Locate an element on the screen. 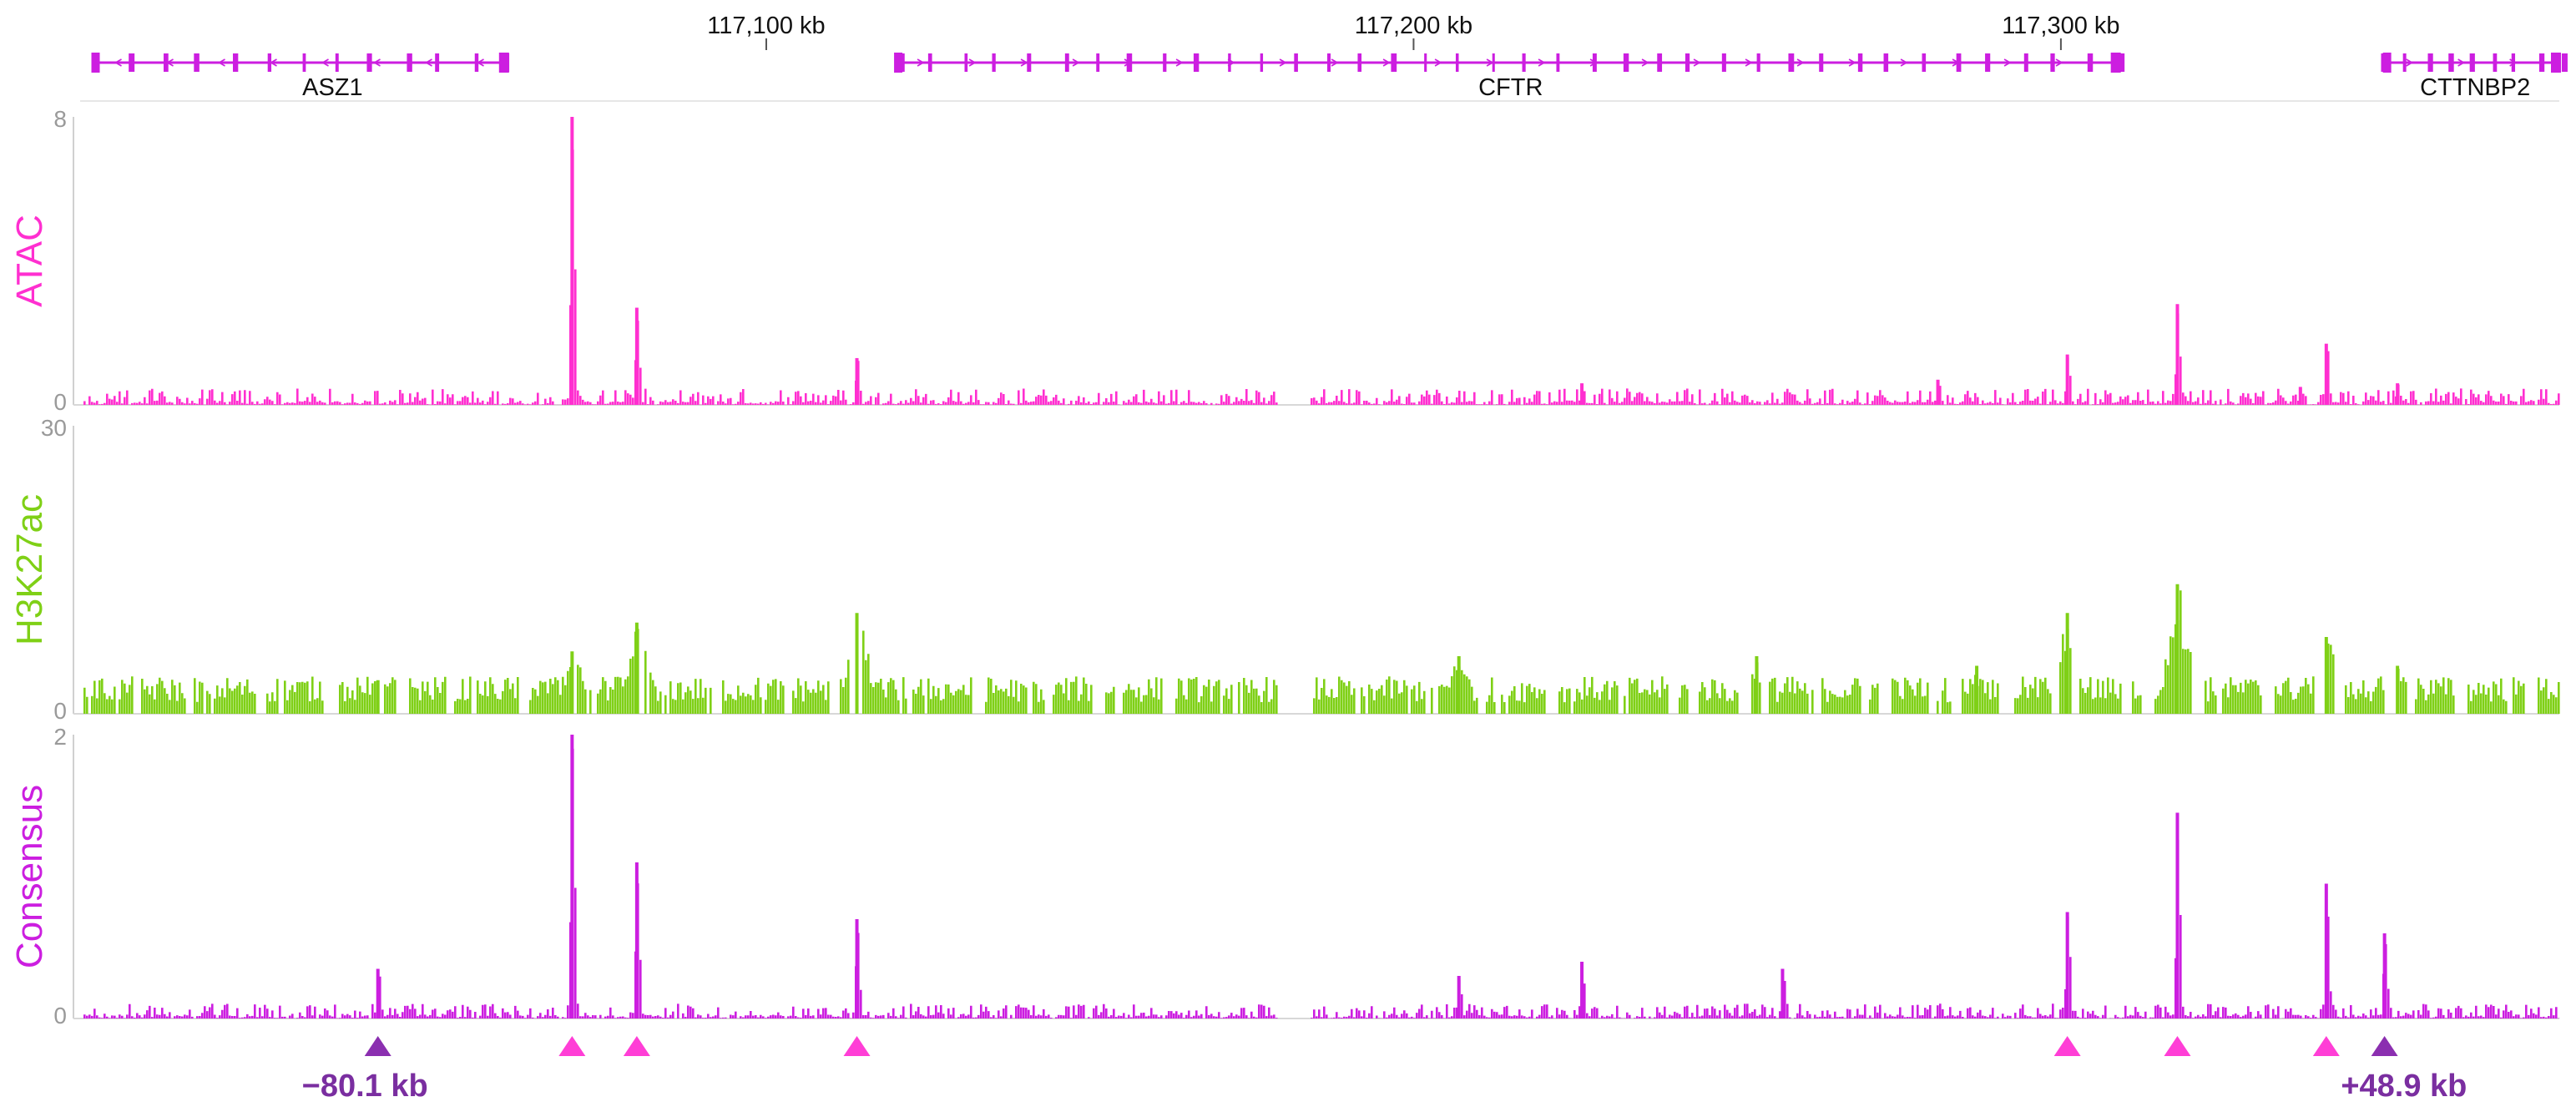 The height and width of the screenshot is (1112, 2576). gene-asz1: ASZ1 is located at coordinates (300, 77).